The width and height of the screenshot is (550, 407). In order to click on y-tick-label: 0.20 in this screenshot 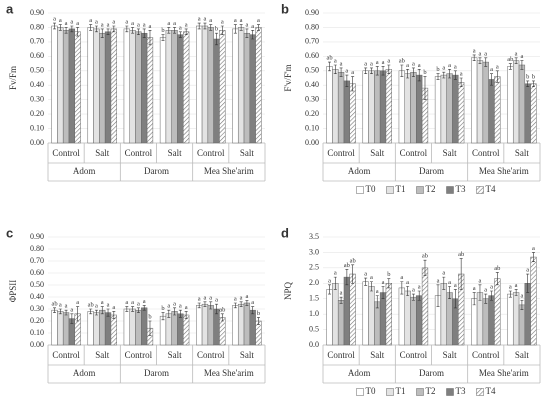, I will do `click(37, 113)`.